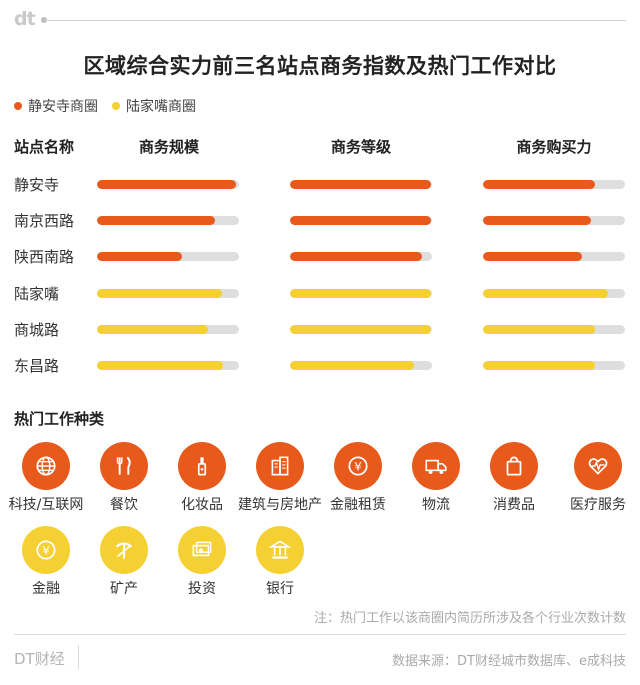 This screenshot has height=685, width=640. I want to click on legend: 静安寺商圈 陆家嘴商圈, so click(105, 106).